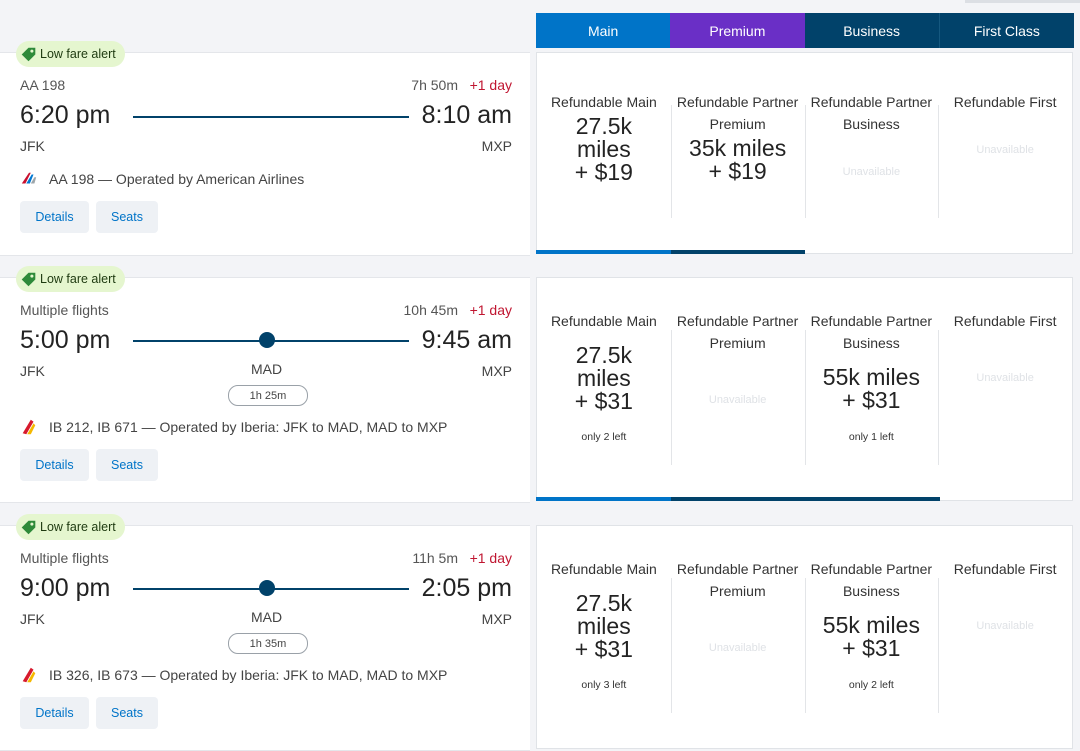 This screenshot has height=751, width=1080. What do you see at coordinates (65, 340) in the screenshot?
I see `departure-time: 5:00 pm` at bounding box center [65, 340].